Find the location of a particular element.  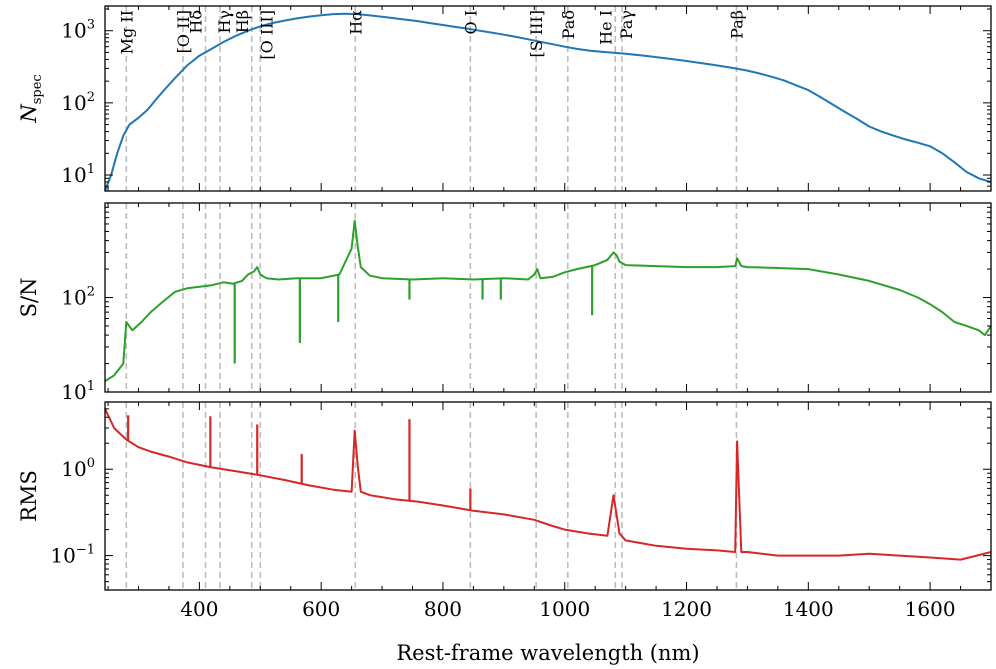

spectral-line-label: Hγ is located at coordinates (224, 22).